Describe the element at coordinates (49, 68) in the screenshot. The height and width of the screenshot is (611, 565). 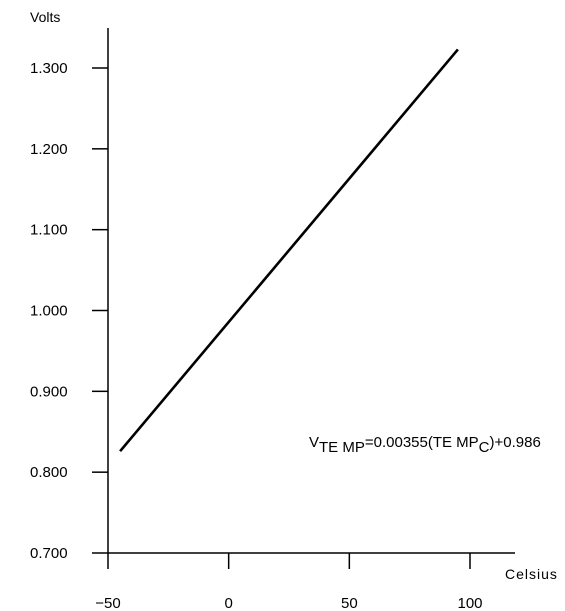
I see `y-tick-label: 1.300` at that location.